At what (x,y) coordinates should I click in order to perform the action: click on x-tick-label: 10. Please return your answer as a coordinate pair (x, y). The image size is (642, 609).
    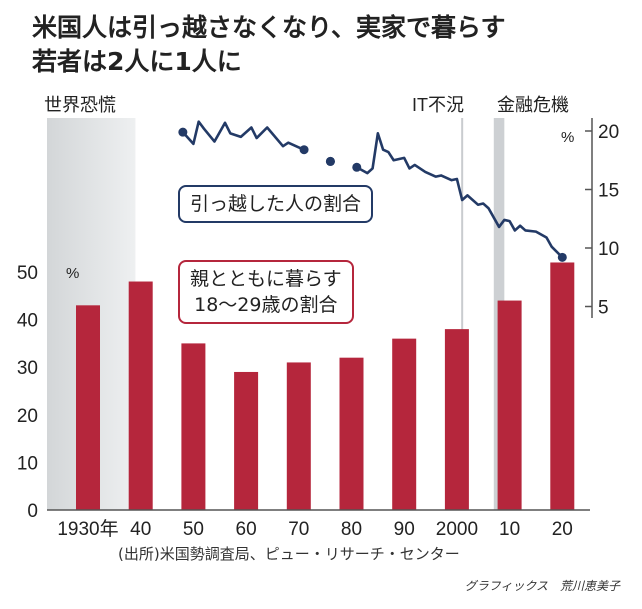
    Looking at the image, I should click on (509, 529).